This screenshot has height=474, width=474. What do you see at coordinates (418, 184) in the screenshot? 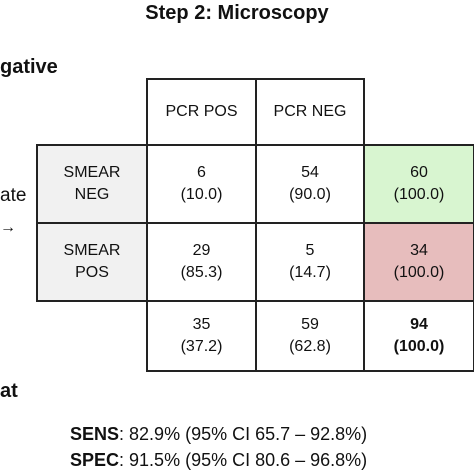
I see `row-total-smear-neg: 60 (100.0)` at bounding box center [418, 184].